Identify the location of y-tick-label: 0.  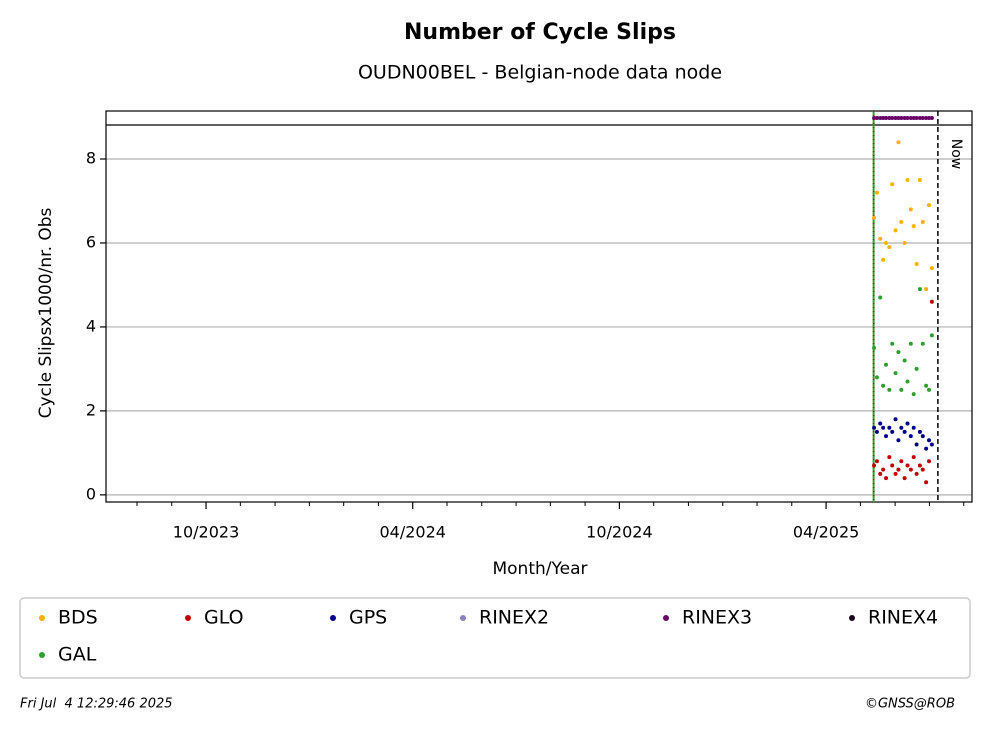
(91, 493).